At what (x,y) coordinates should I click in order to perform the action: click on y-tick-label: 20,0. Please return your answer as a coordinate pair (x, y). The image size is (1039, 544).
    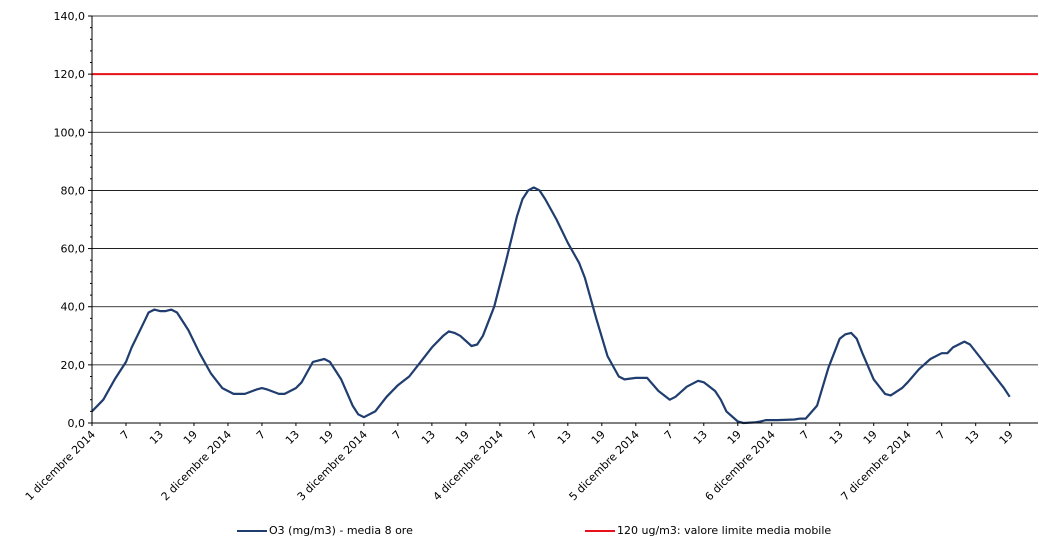
    Looking at the image, I should click on (73, 365).